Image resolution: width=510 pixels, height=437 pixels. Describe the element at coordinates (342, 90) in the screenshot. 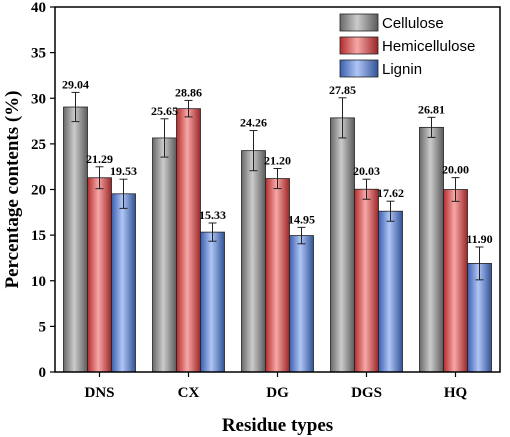

I see `value-label: 27.85` at that location.